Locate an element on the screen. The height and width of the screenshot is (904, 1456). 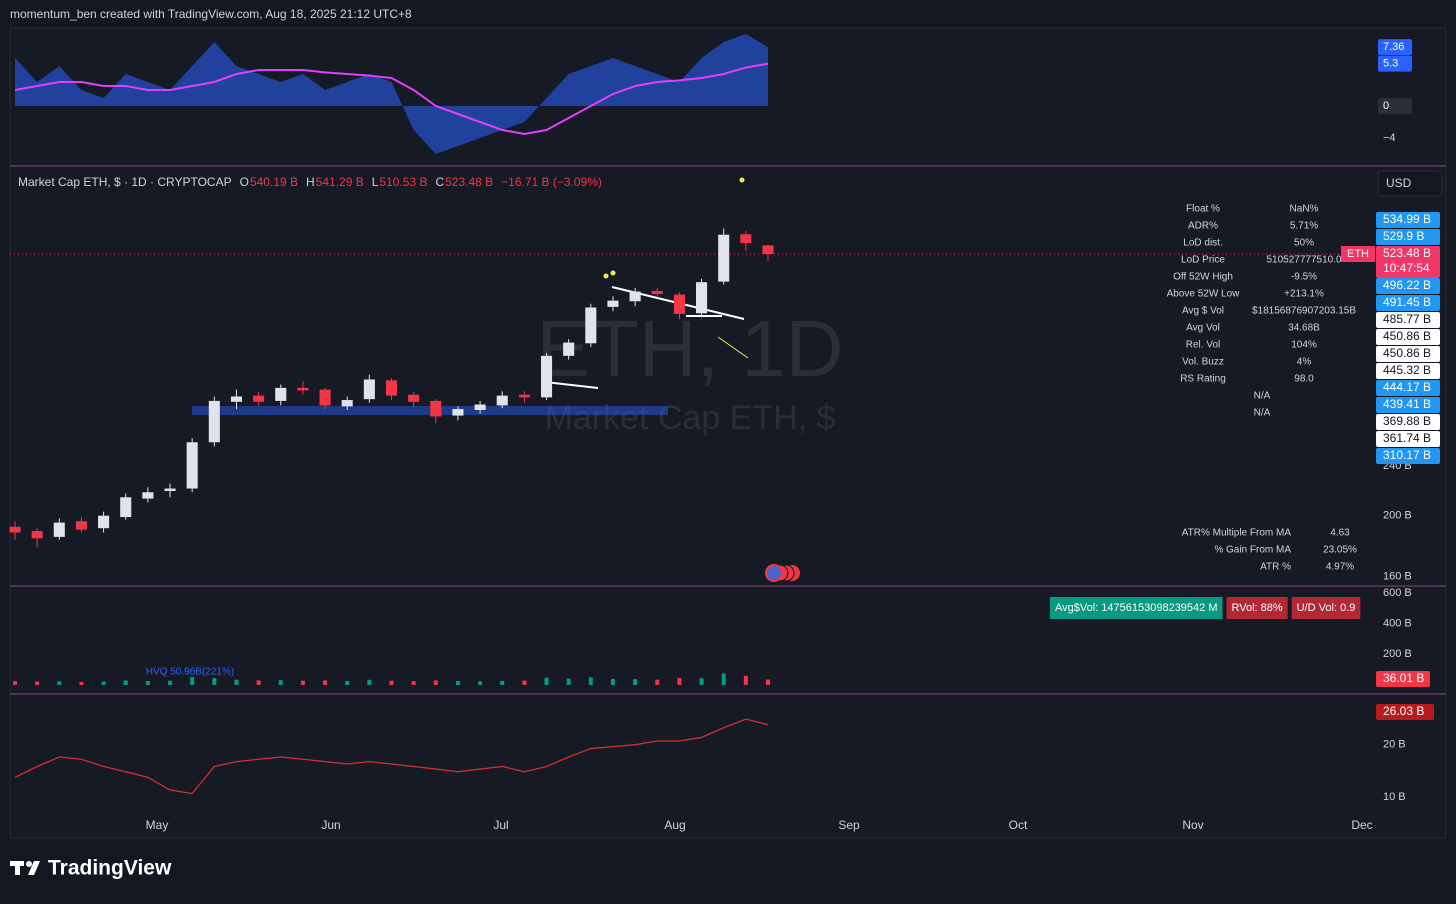
symbol-tag-label: ETH is located at coordinates (1358, 254).